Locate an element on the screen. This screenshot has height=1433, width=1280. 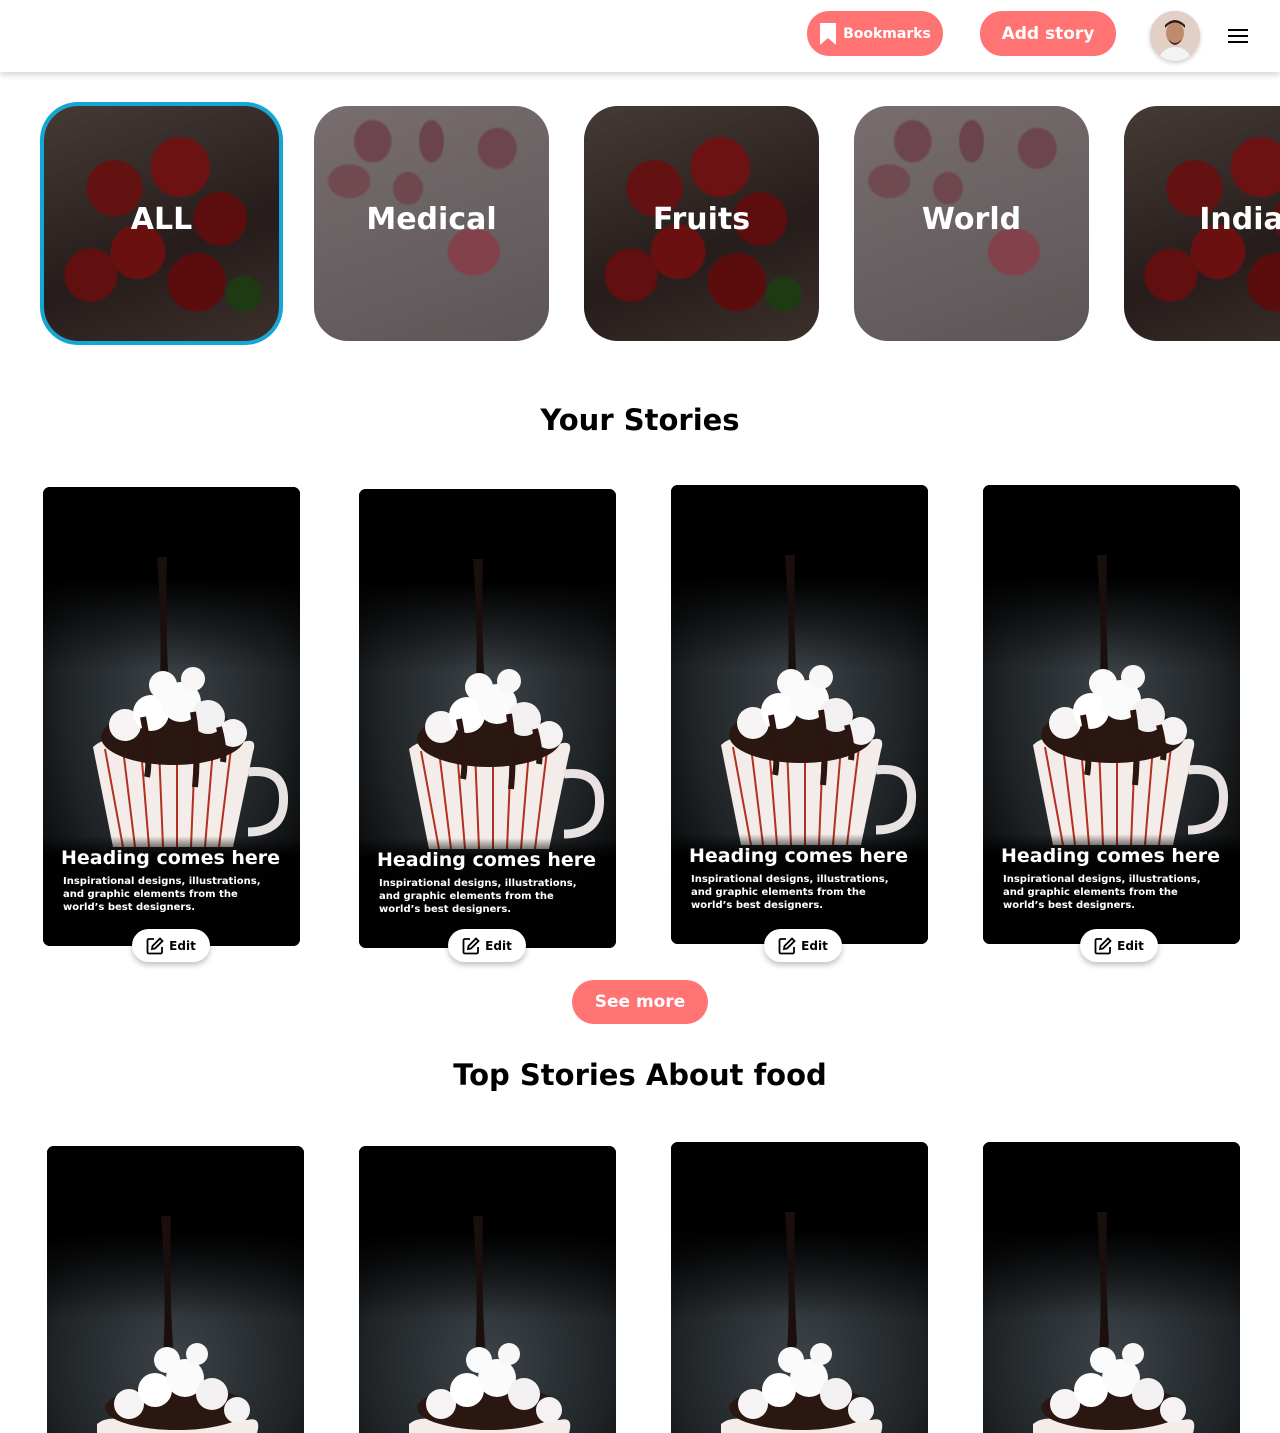
bookmark-icon is located at coordinates (828, 33).